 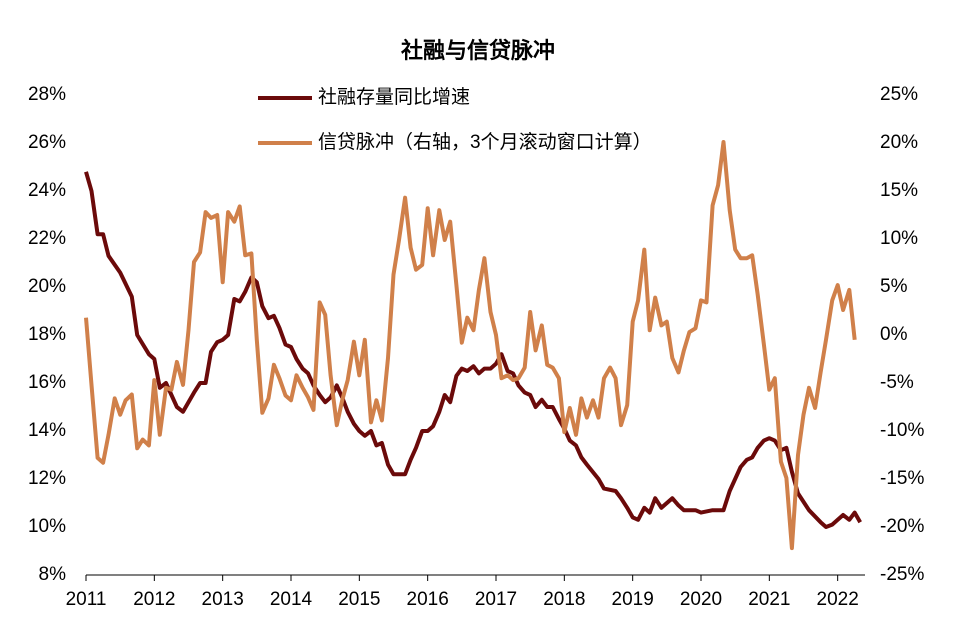 What do you see at coordinates (47, 526) in the screenshot?
I see `y-tick-label: 10%` at bounding box center [47, 526].